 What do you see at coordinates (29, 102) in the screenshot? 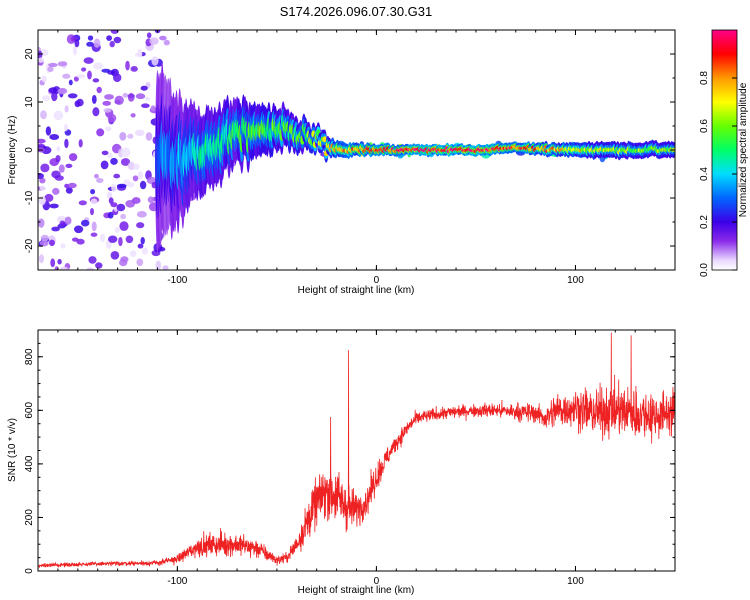
I see `y-tick-label: 10` at bounding box center [29, 102].